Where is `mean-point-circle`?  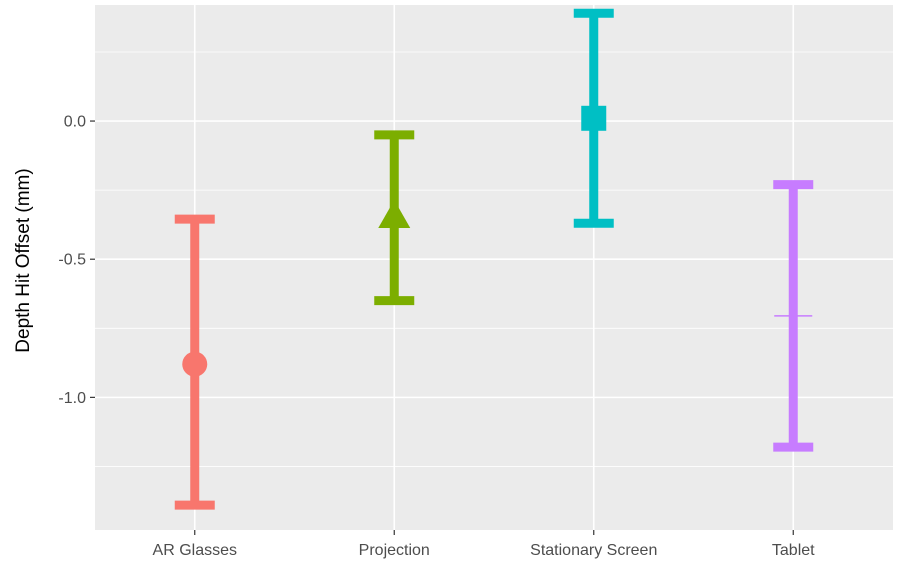
mean-point-circle is located at coordinates (195, 364).